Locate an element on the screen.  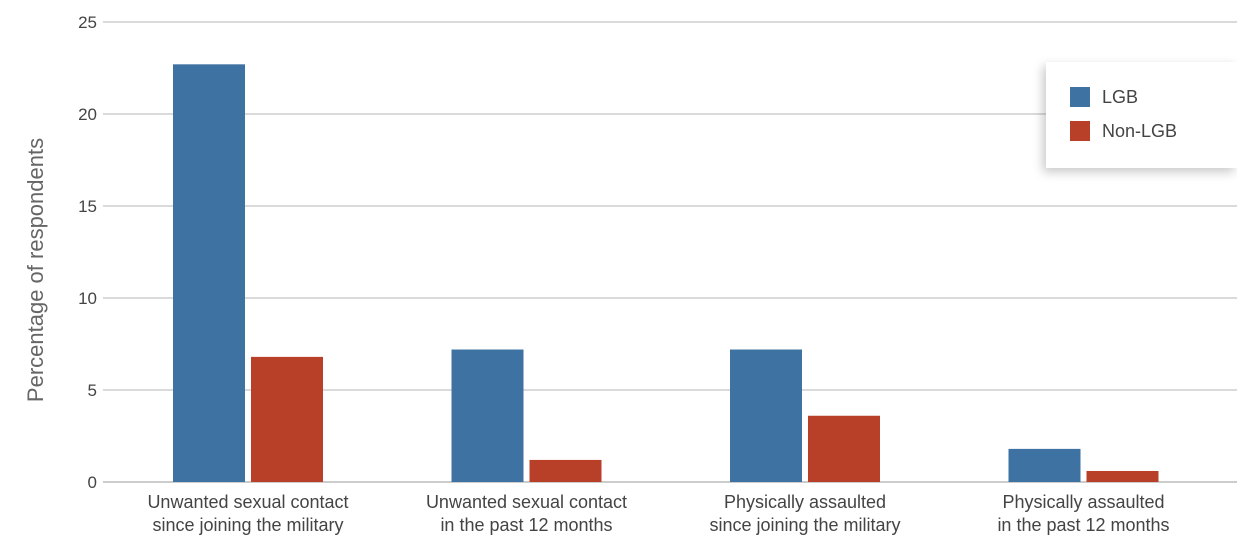
legend: LGB Non-LGB is located at coordinates (1141, 115).